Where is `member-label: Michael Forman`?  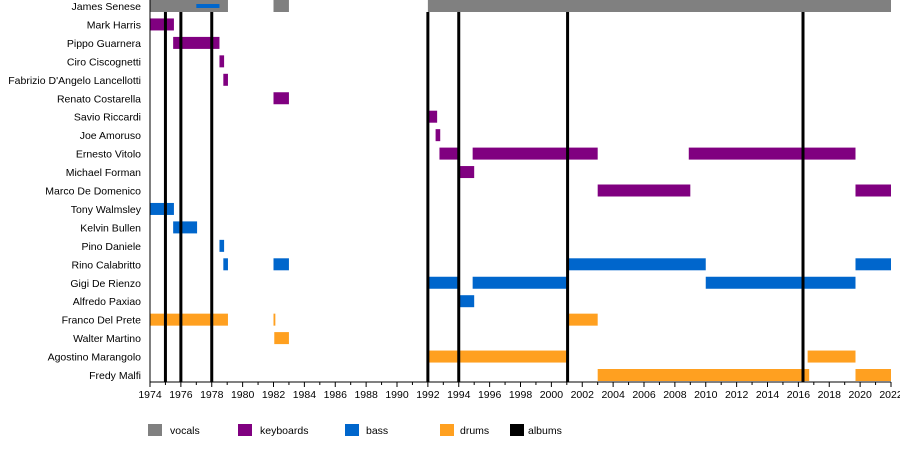
member-label: Michael Forman is located at coordinates (103, 173).